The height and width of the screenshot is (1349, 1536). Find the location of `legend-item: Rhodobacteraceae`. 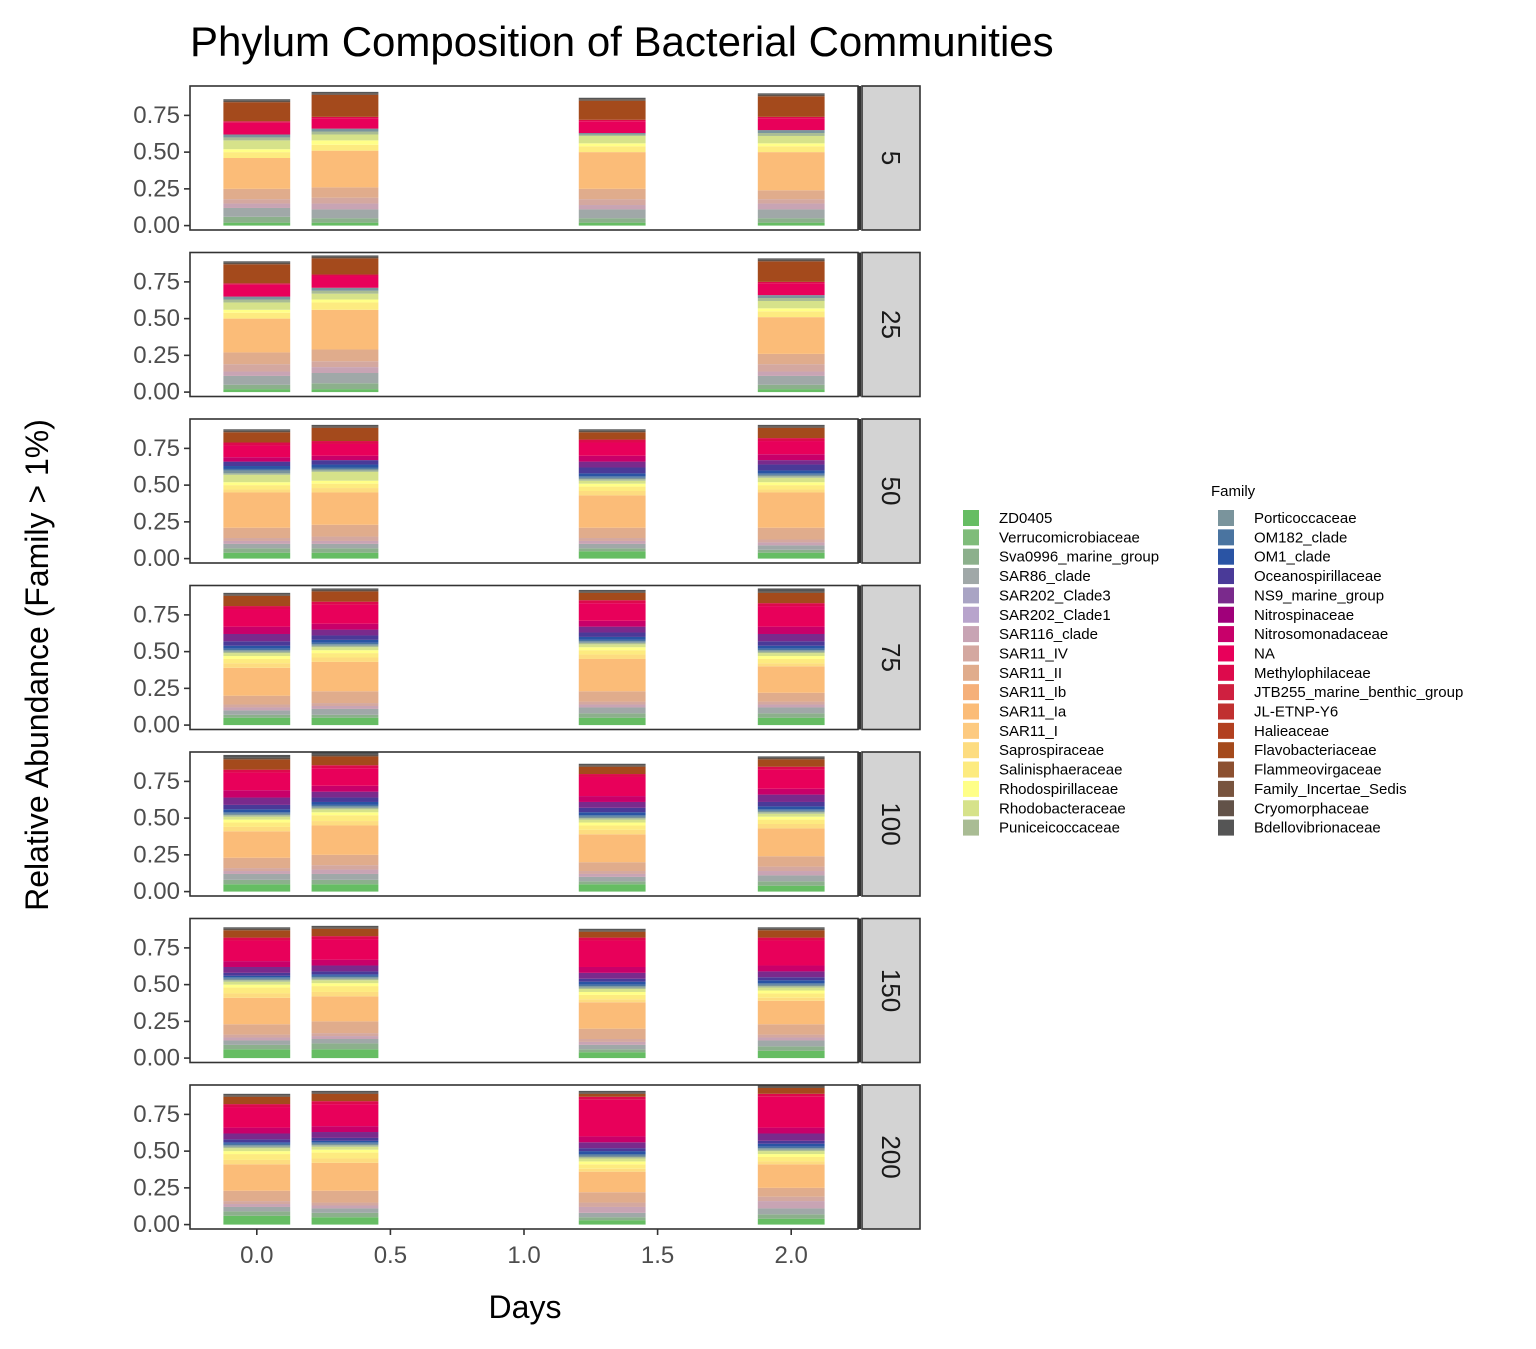

legend-item: Rhodobacteraceae is located at coordinates (1044, 808).